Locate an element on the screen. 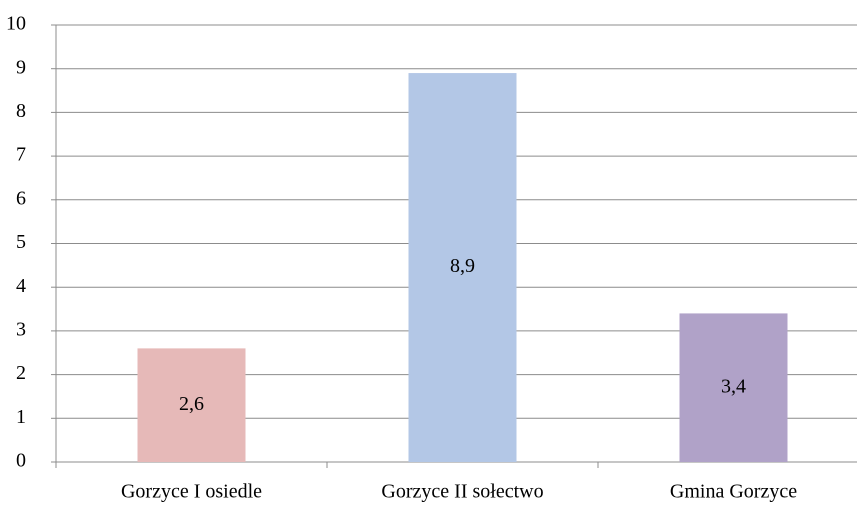 The height and width of the screenshot is (506, 857). y-tick-label: 7 is located at coordinates (21, 155).